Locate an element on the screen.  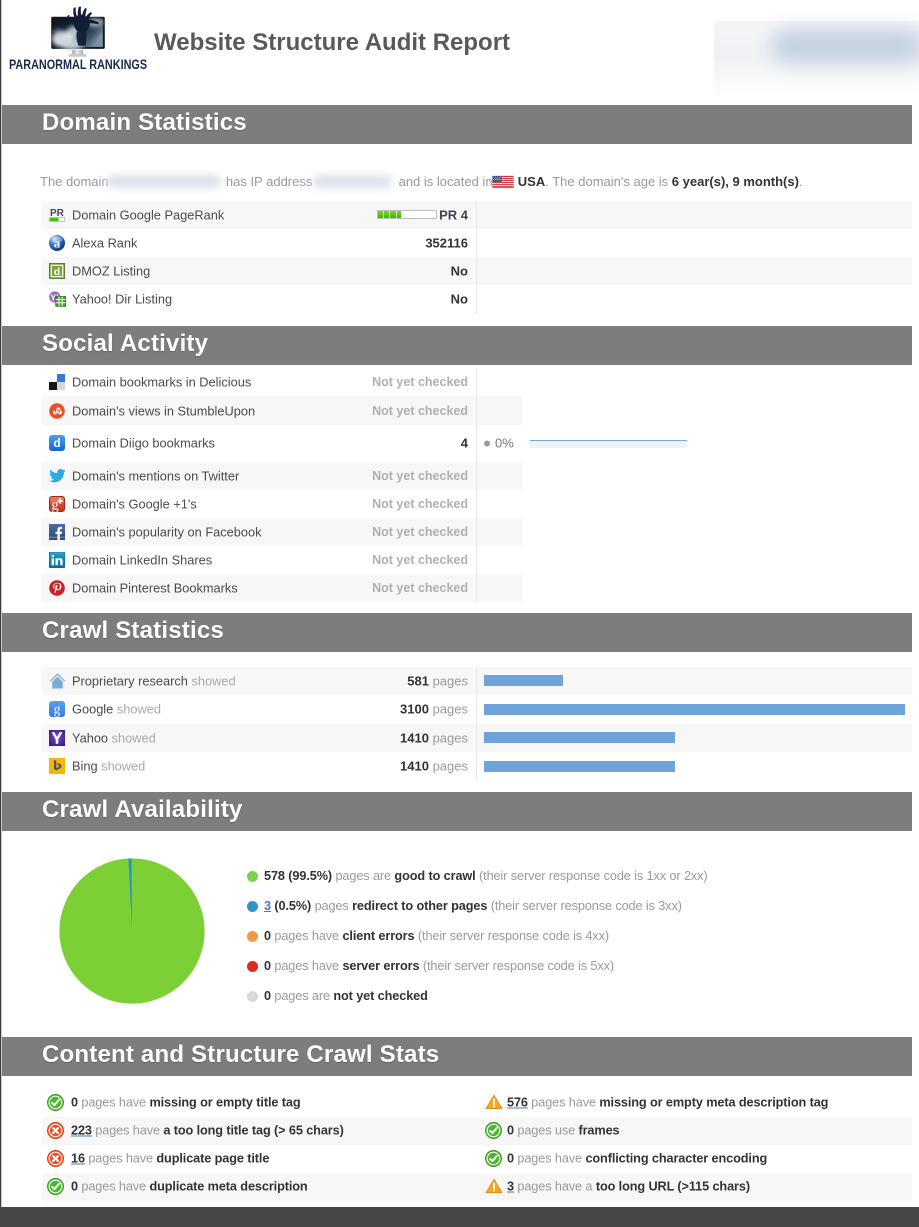
svg-text: Y! is located at coordinates (54, 297).